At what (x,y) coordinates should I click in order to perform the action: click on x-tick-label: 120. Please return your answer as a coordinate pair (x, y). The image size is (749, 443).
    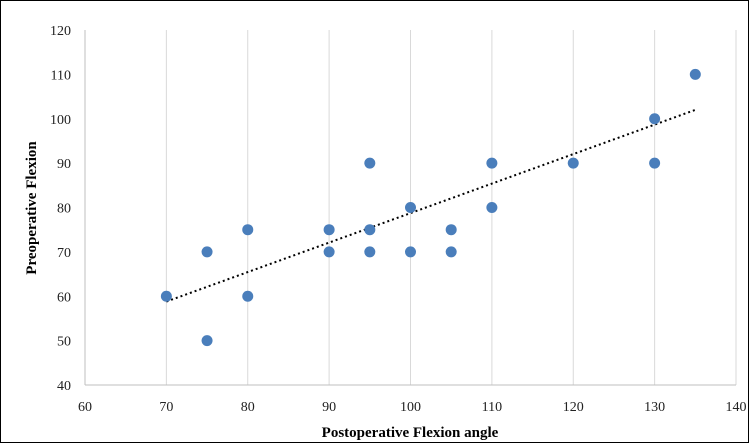
    Looking at the image, I should click on (573, 407).